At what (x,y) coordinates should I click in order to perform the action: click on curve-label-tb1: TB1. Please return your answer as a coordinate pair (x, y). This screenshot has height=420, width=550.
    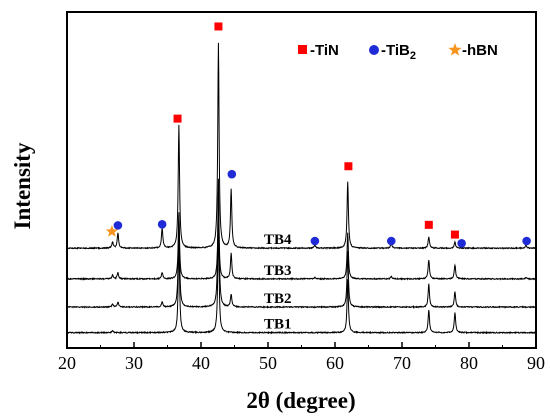
    Looking at the image, I should click on (278, 325).